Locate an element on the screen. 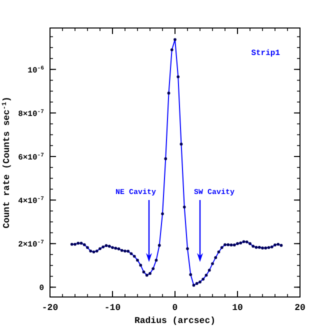 Image resolution: width=327 pixels, height=327 pixels. x-tick-label: -10 is located at coordinates (112, 308).